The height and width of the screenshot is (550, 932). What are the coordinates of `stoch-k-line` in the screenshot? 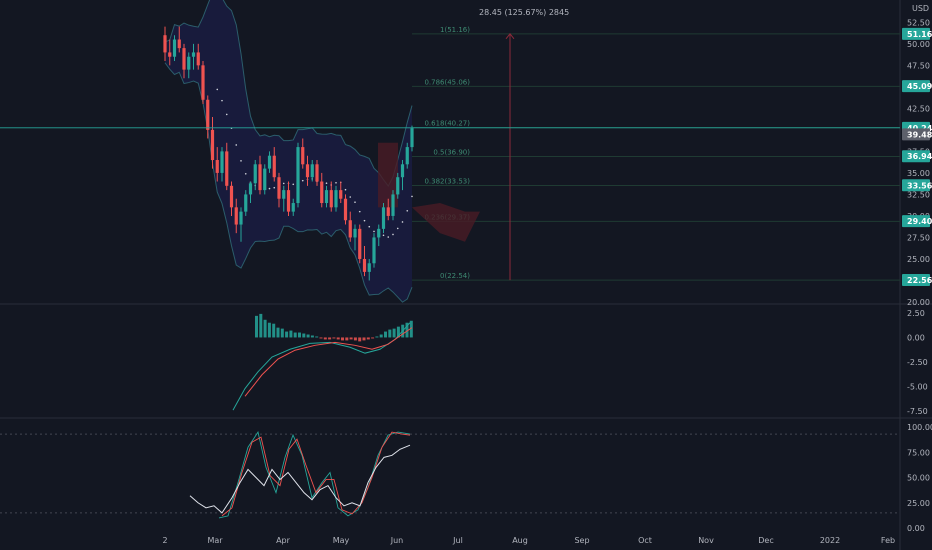 It's located at (314, 474).